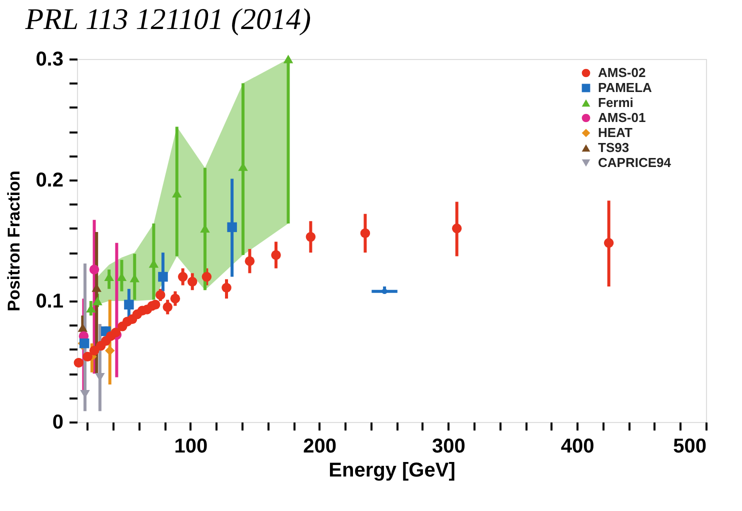 This screenshot has width=742, height=511. What do you see at coordinates (58, 423) in the screenshot?
I see `y-tick-label: 0` at bounding box center [58, 423].